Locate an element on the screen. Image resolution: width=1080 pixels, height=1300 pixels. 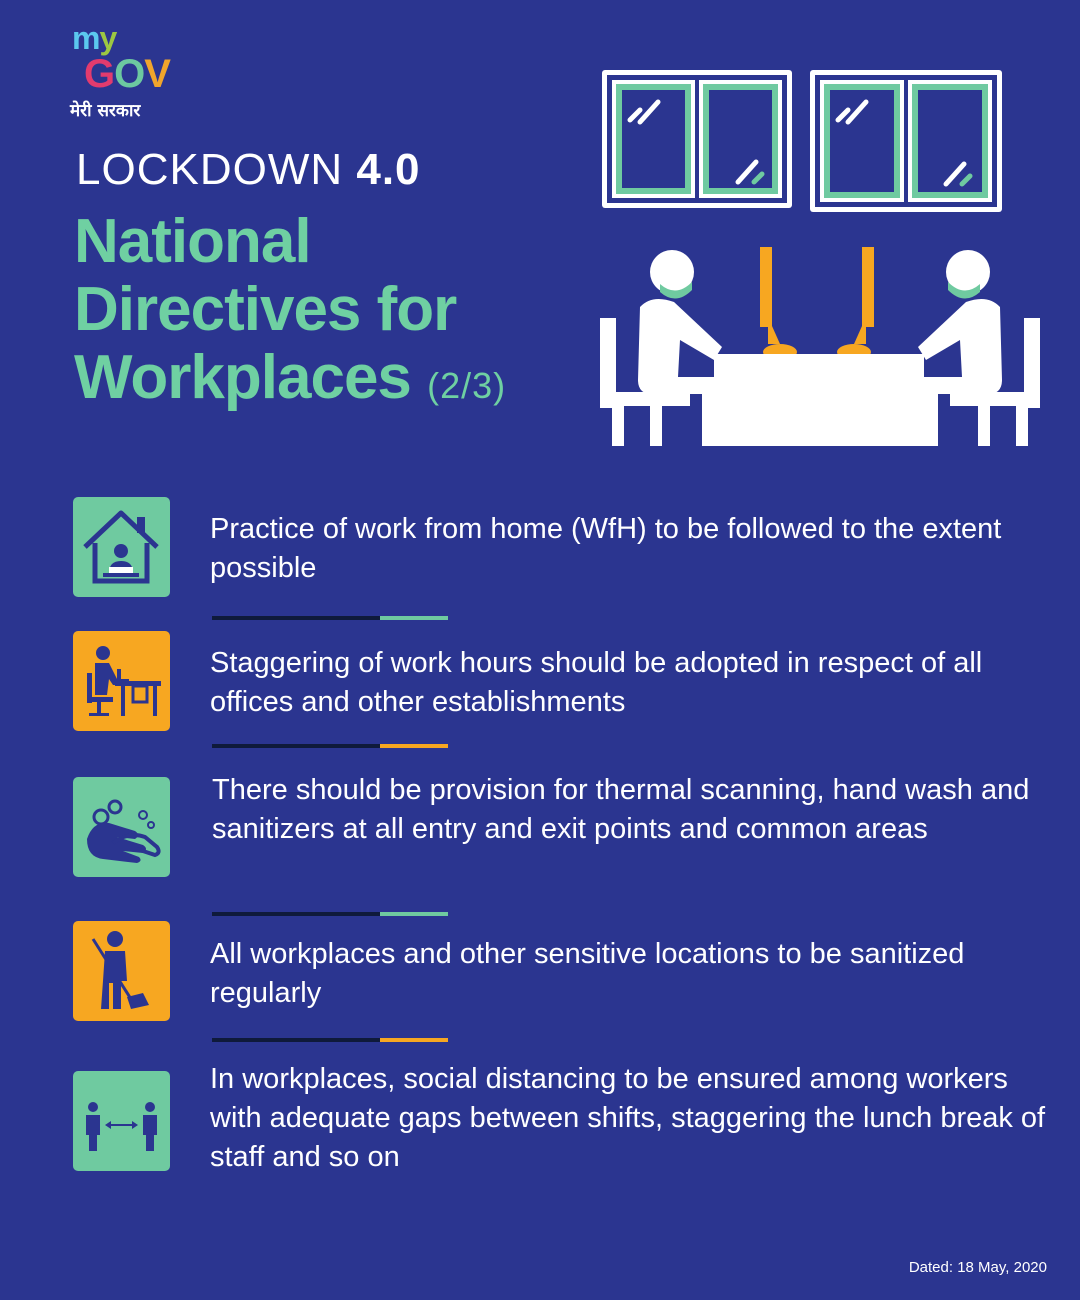
date-label: Dated: 18 May, 2020 is located at coordinates (977, 1267).